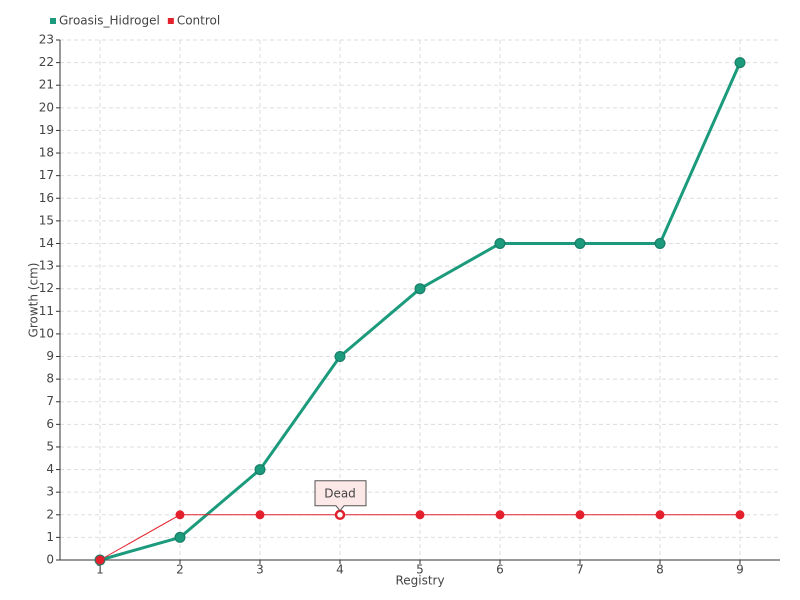 This screenshot has width=800, height=600. I want to click on x-tick-label: 4, so click(340, 570).